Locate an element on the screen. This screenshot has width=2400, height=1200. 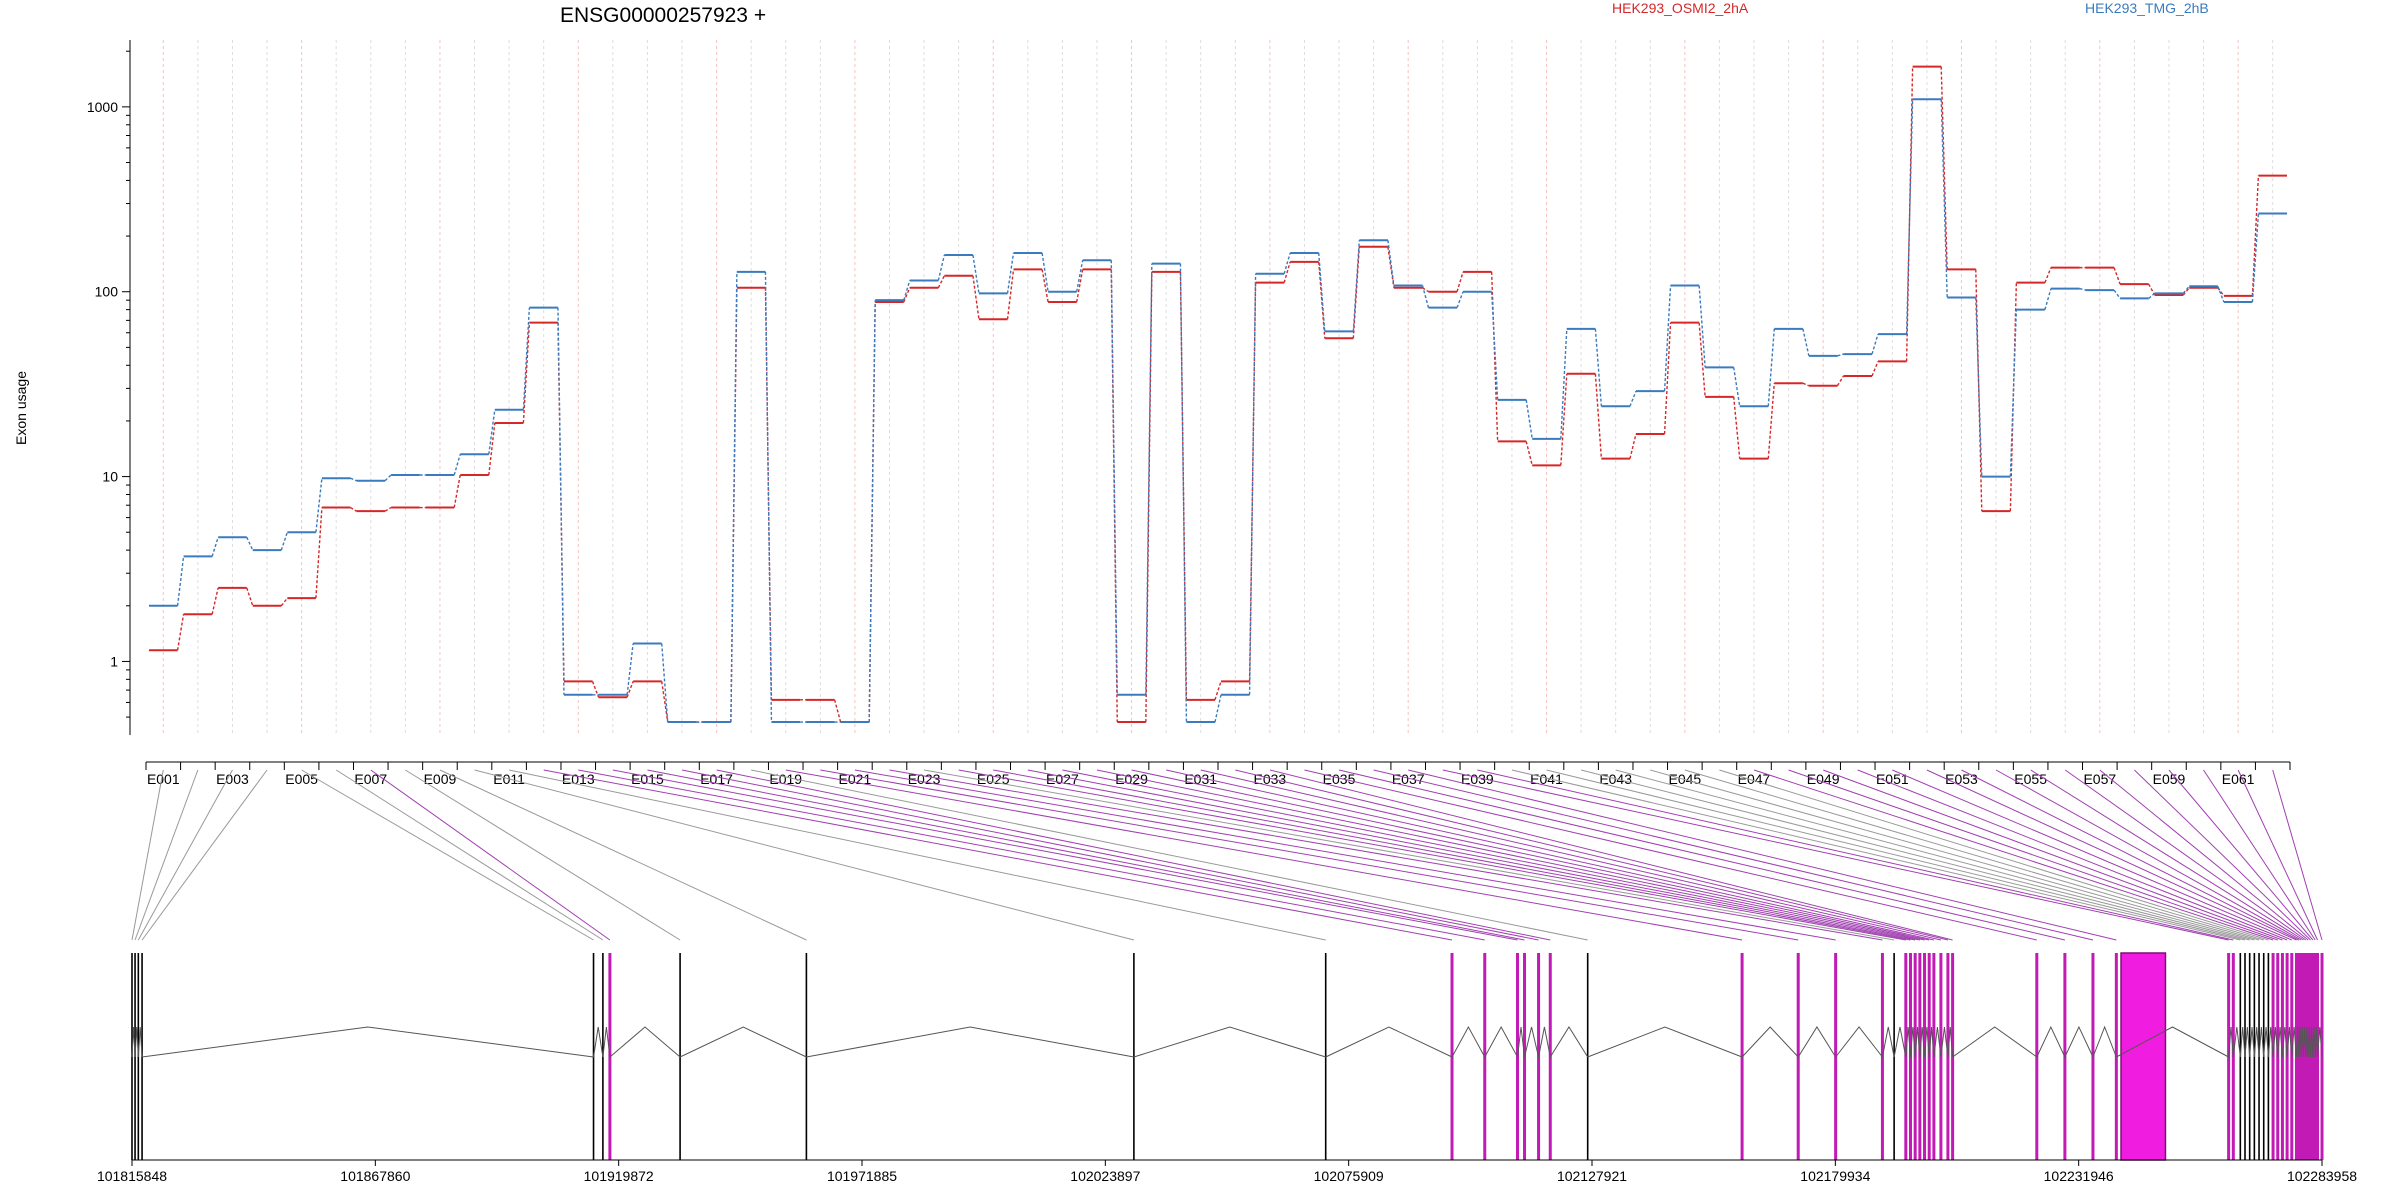
connector-E057 is located at coordinates (2204, 855).